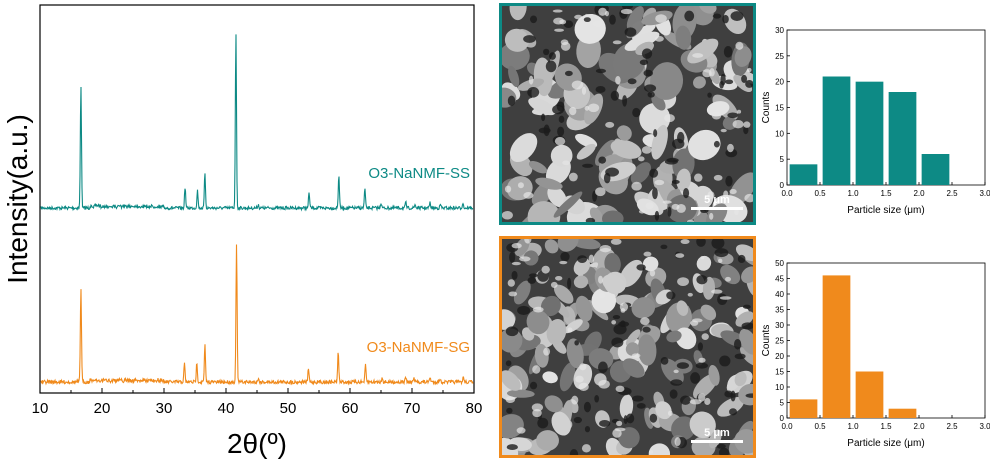 The image size is (996, 463). What do you see at coordinates (782, 159) in the screenshot?
I see `hist-y-tick-label-ss: 5` at bounding box center [782, 159].